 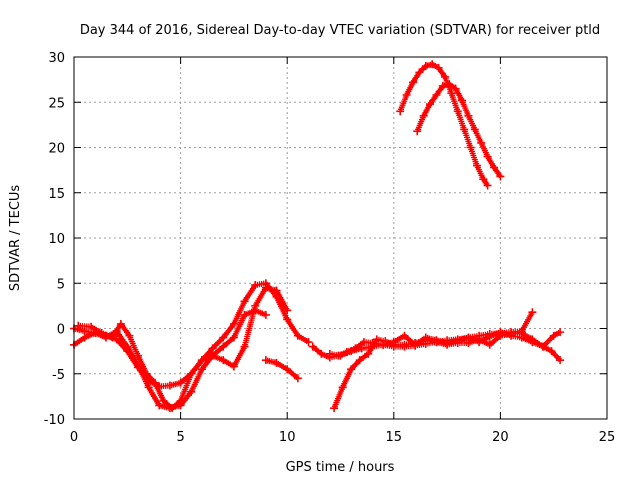 What do you see at coordinates (15, 238) in the screenshot?
I see `y-axis-label: SDTVAR / TECUs` at bounding box center [15, 238].